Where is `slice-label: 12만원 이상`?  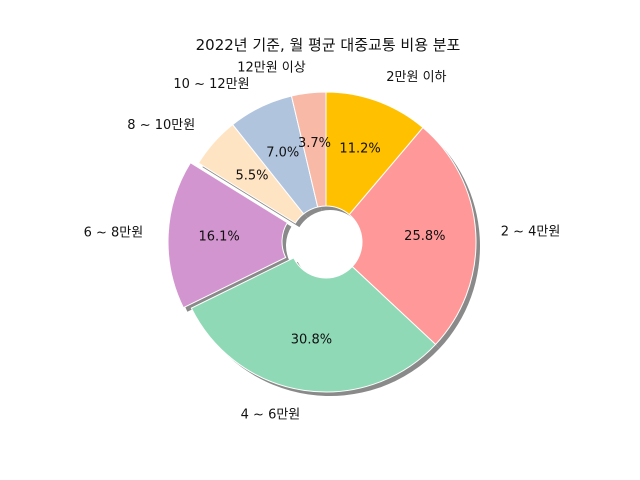
slice-label: 12만원 이상 is located at coordinates (271, 68).